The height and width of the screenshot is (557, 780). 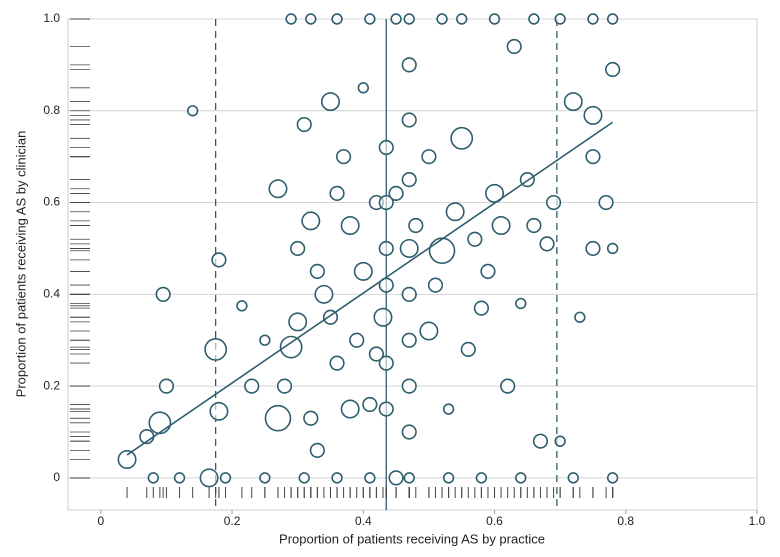 I want to click on y-tick-label: 0, so click(x=56, y=477).